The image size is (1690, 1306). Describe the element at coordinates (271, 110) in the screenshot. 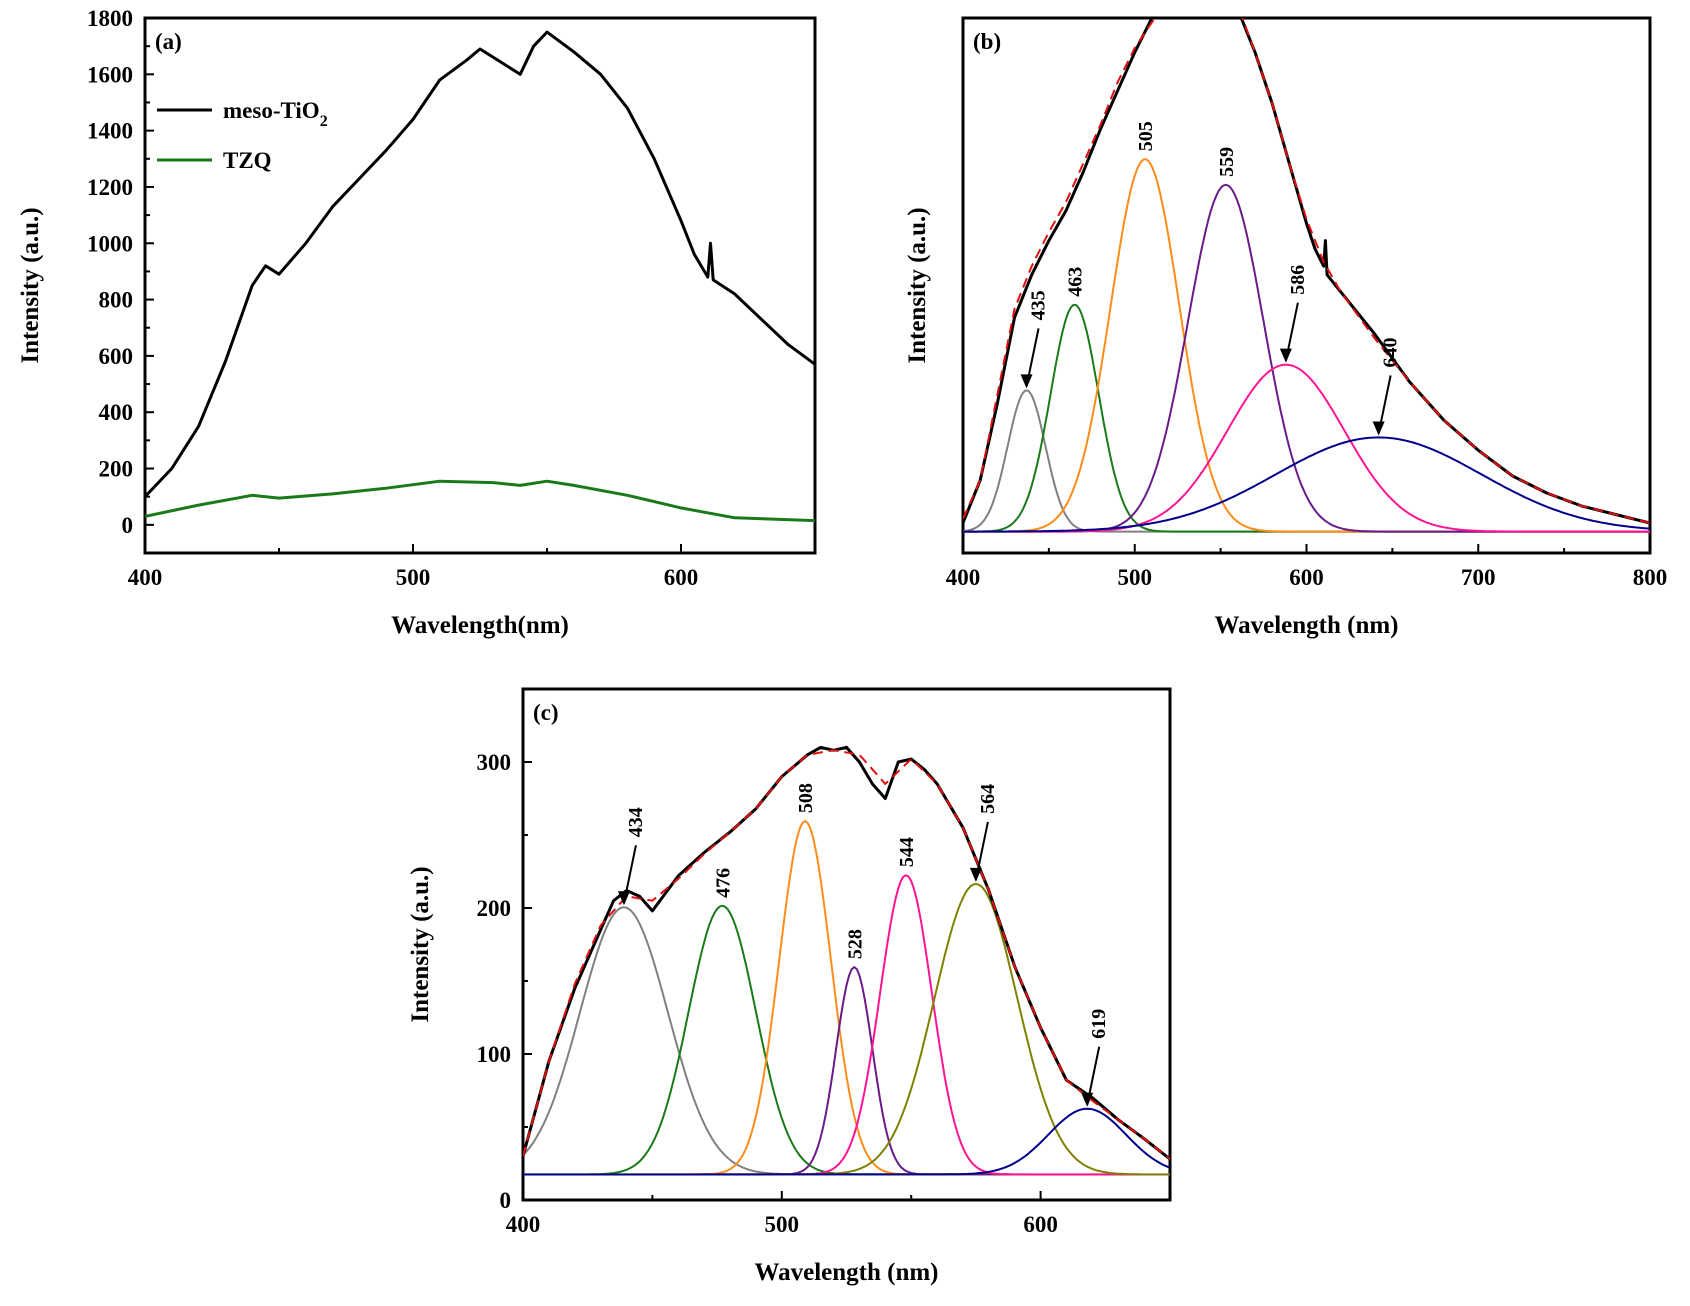

I see `legend-name: meso-TiO` at that location.